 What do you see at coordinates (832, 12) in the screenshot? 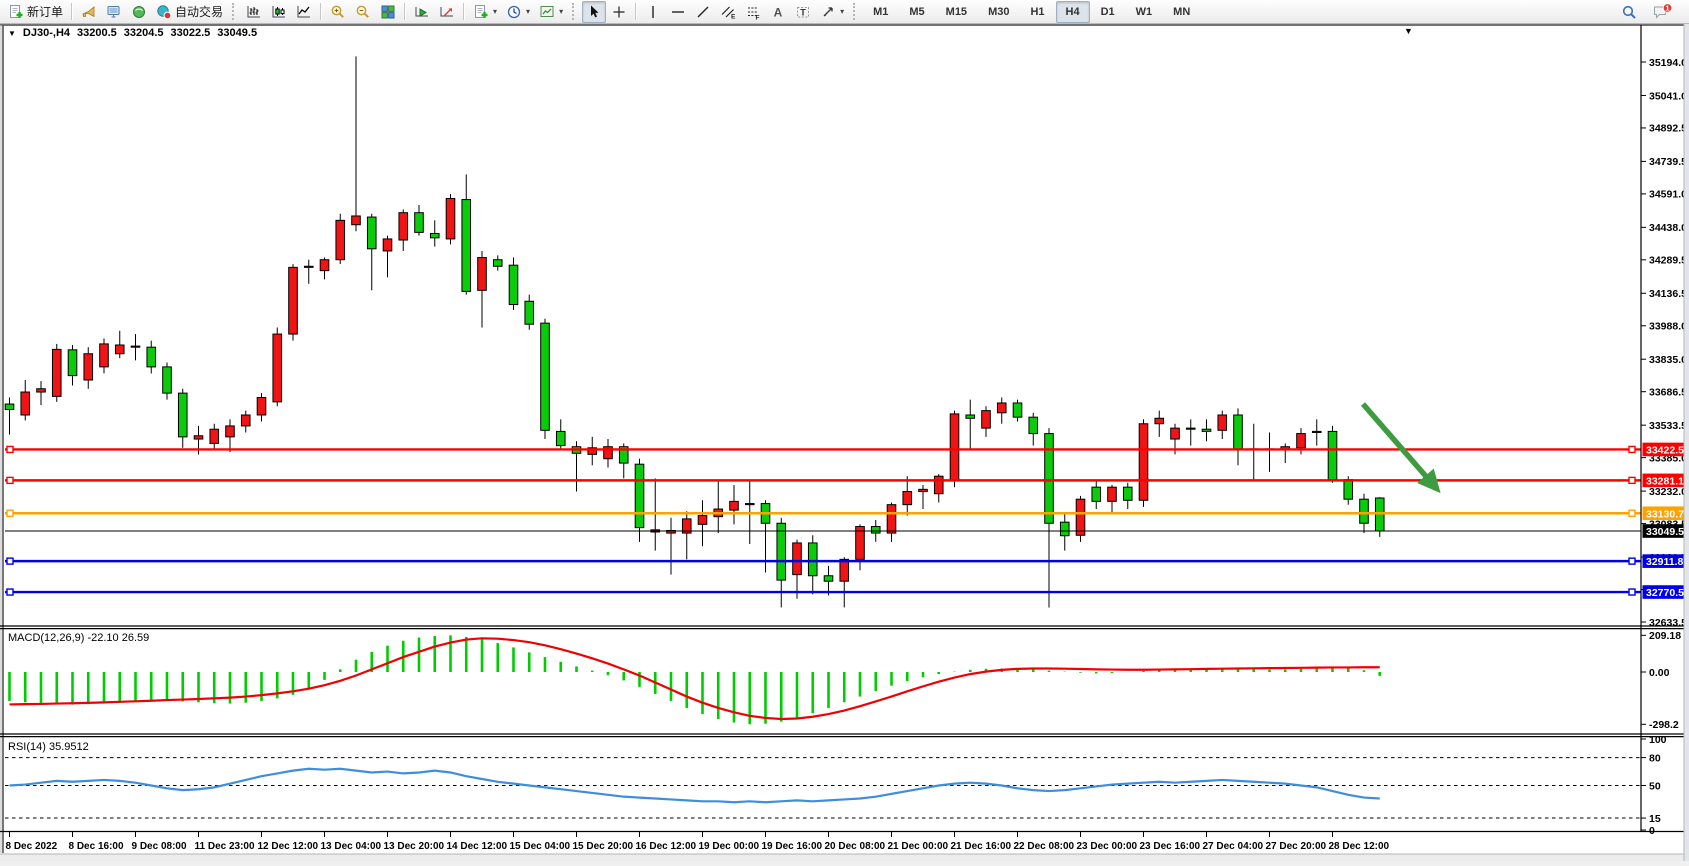
I see `arrows-button: ▾` at bounding box center [832, 12].